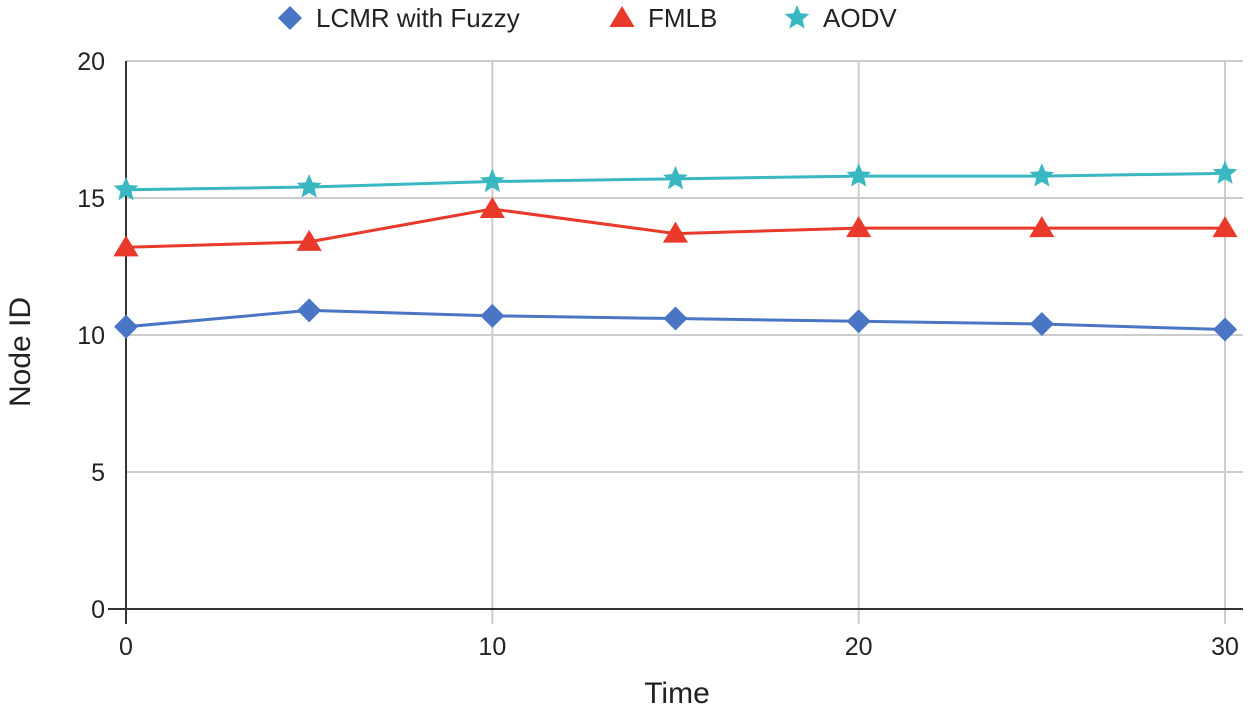  Describe the element at coordinates (126, 647) in the screenshot. I see `x-tick-label: 0` at that location.